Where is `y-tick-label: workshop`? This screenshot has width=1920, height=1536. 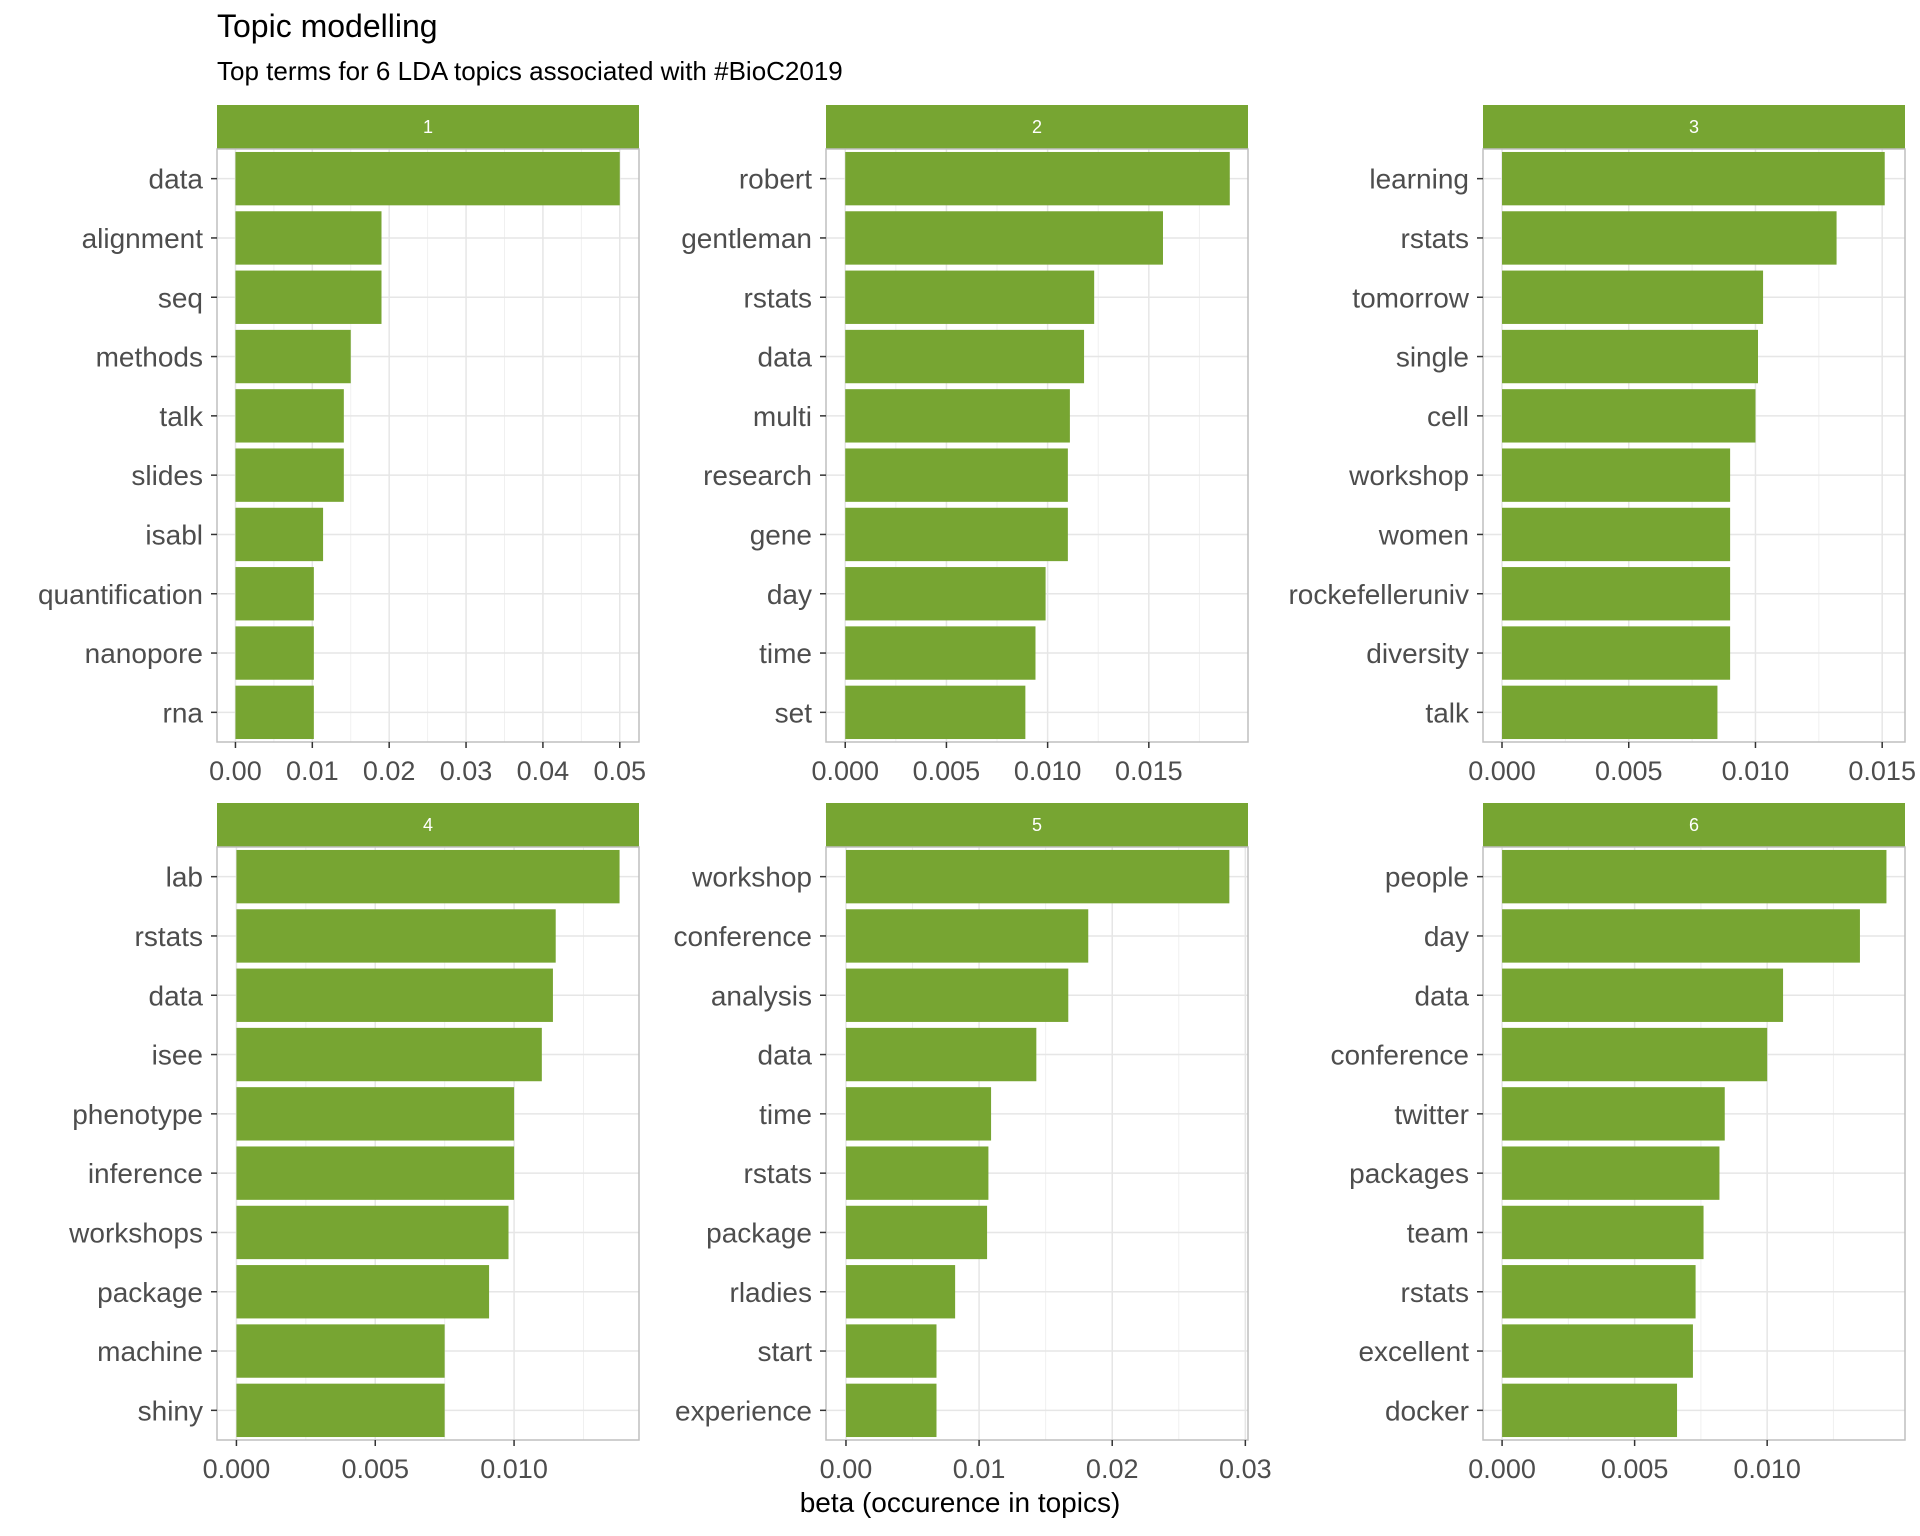
y-tick-label: workshop is located at coordinates (751, 877).